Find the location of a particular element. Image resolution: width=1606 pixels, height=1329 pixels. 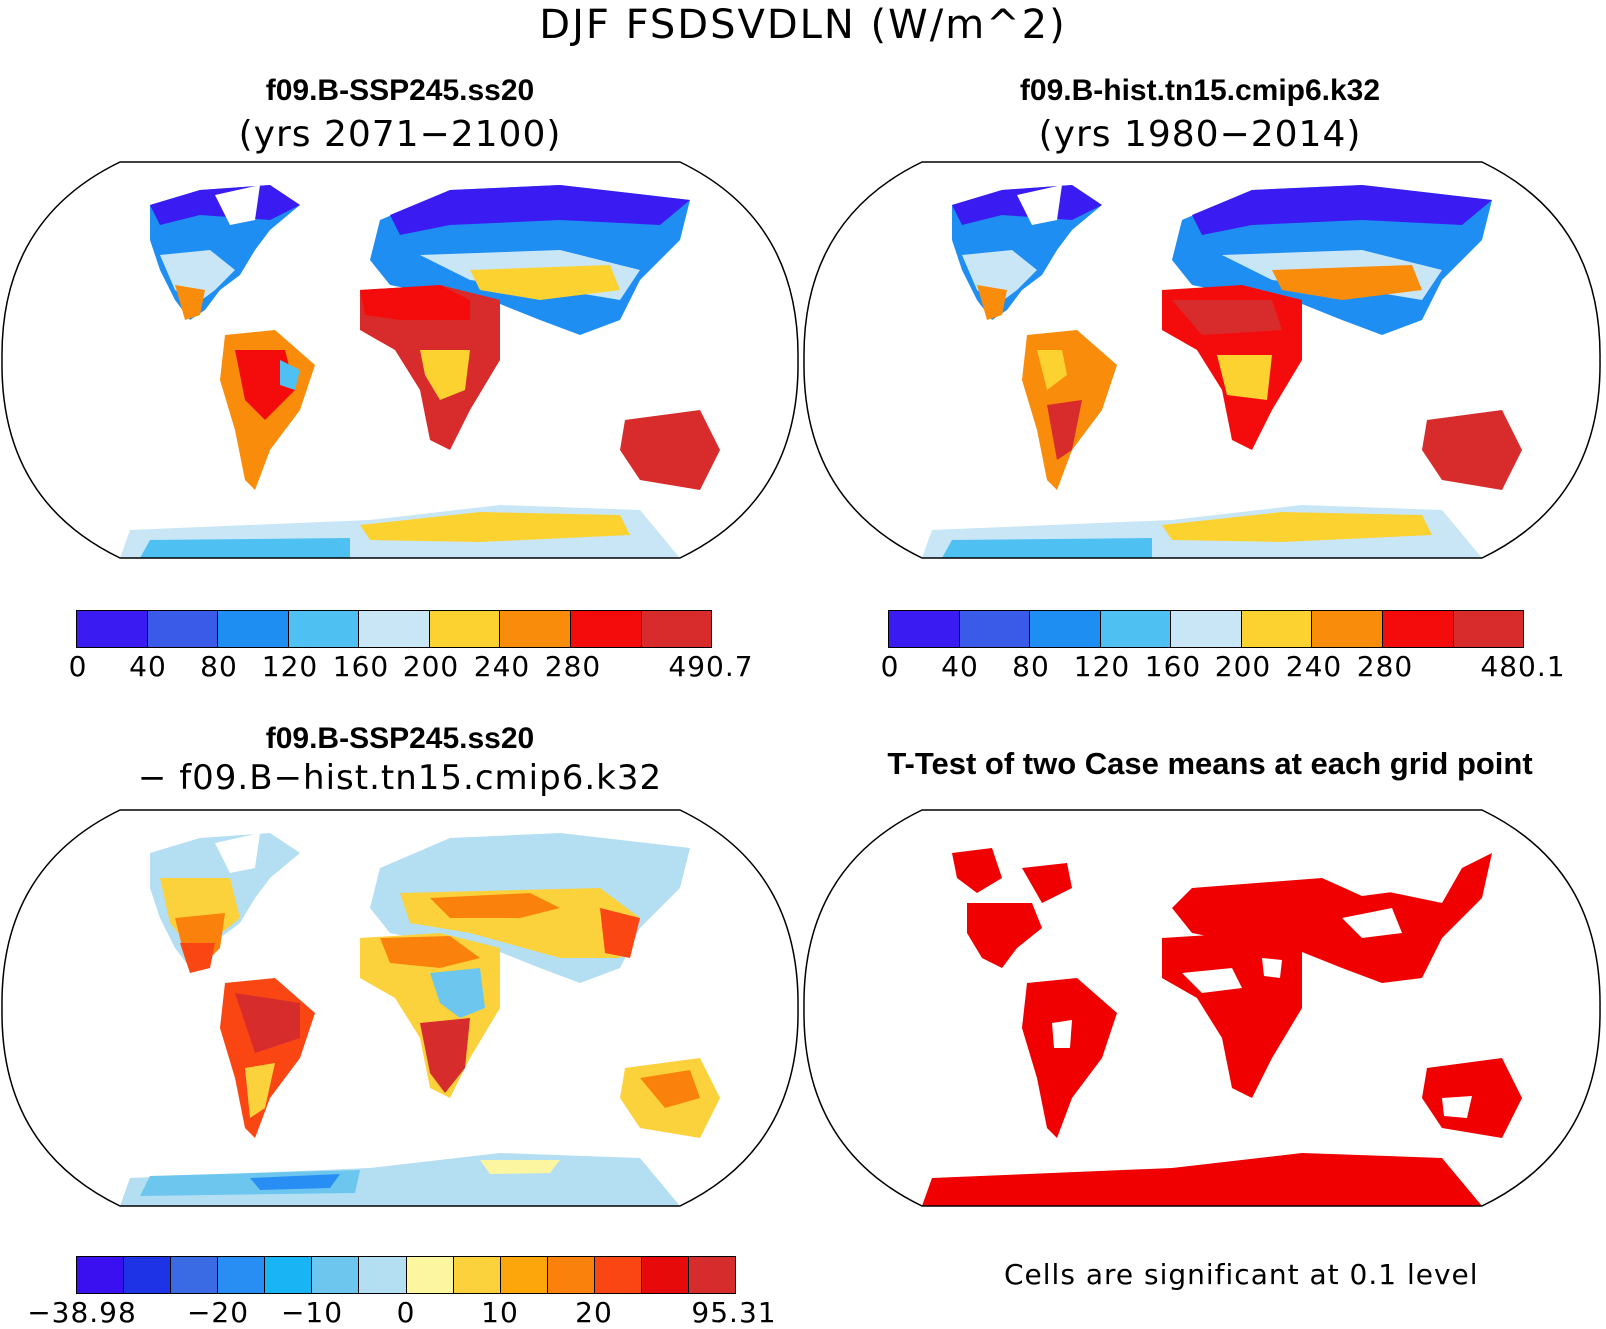

colorbar-top-left-tick-7: 280 is located at coordinates (573, 666).